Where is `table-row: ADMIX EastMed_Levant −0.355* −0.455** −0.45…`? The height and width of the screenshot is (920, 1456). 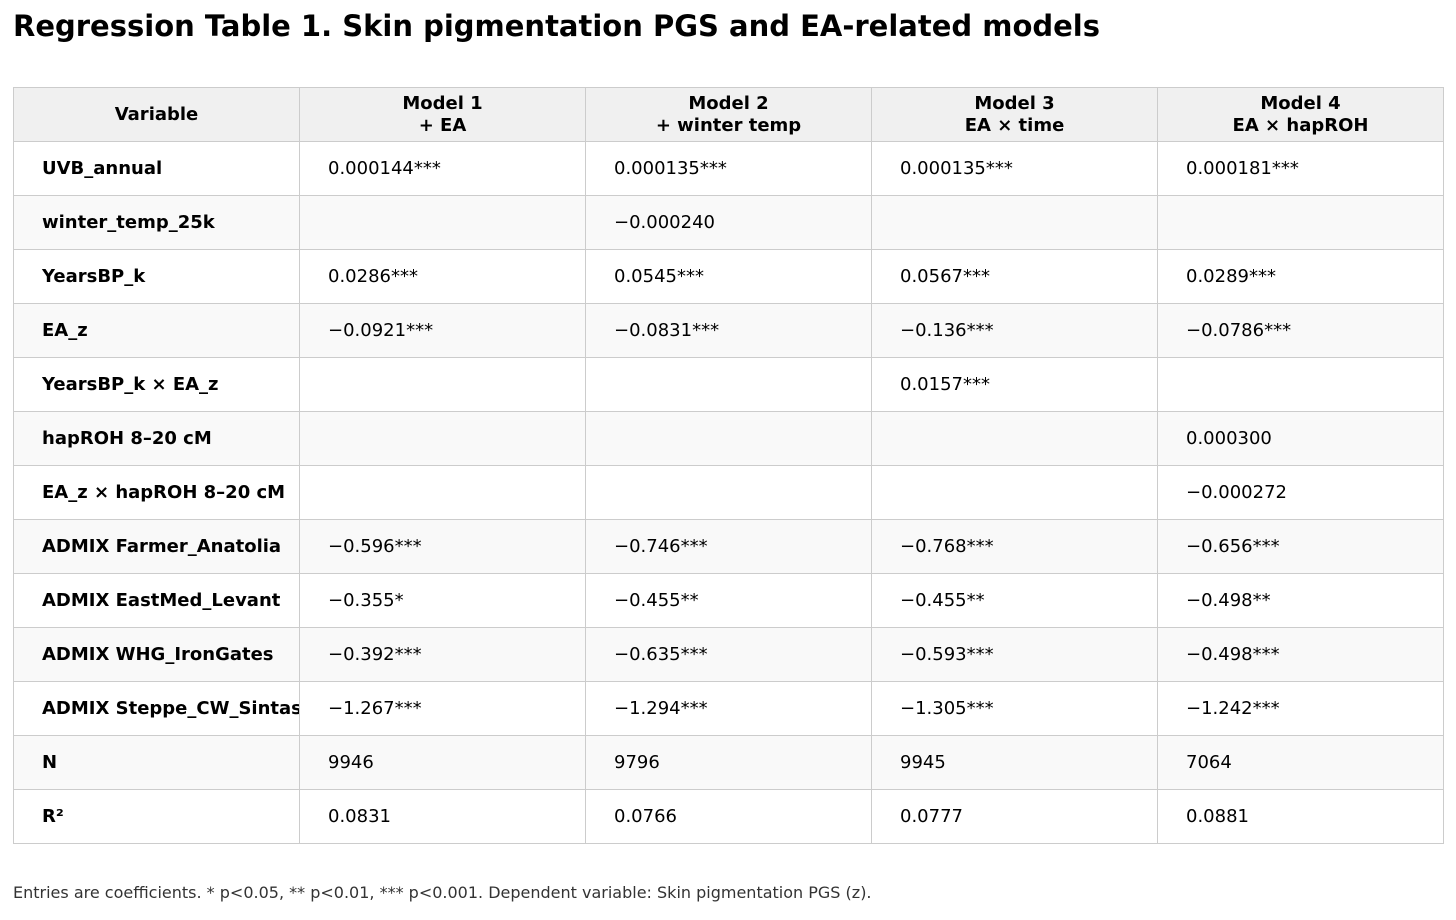
table-row: ADMIX EastMed_Levant −0.355* −0.455** −0.45… is located at coordinates (728, 600).